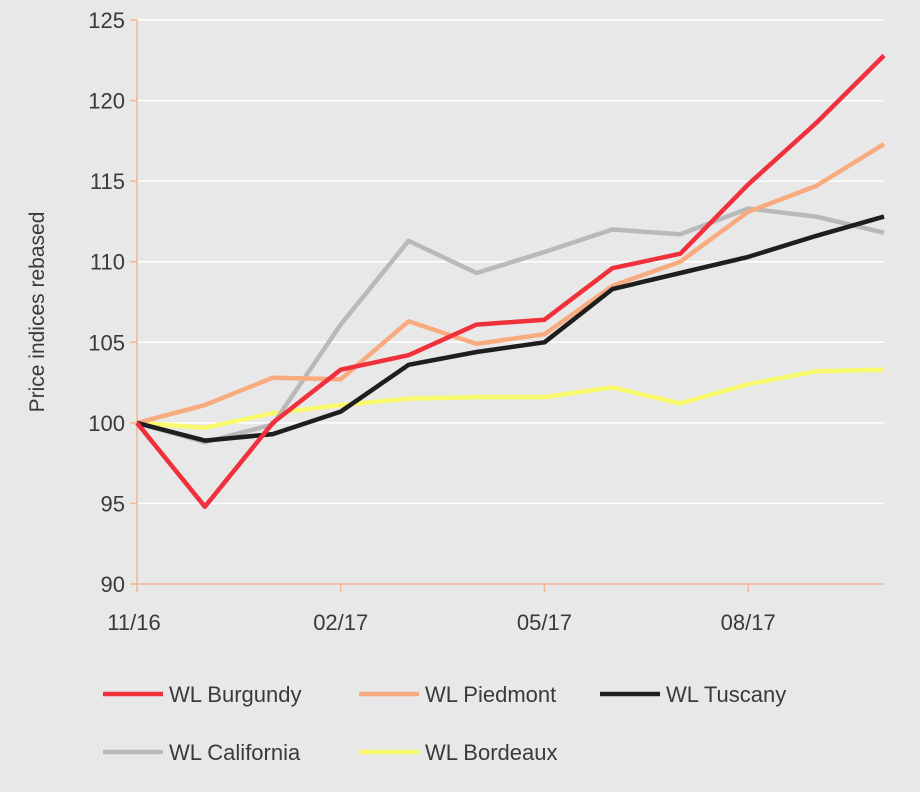 The height and width of the screenshot is (792, 920). Describe the element at coordinates (491, 752) in the screenshot. I see `legend-label-wl-bordeaux: WL Bordeaux` at that location.